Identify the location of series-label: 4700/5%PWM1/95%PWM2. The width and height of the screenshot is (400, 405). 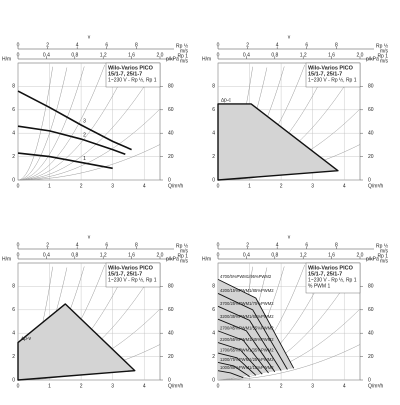
(246, 276).